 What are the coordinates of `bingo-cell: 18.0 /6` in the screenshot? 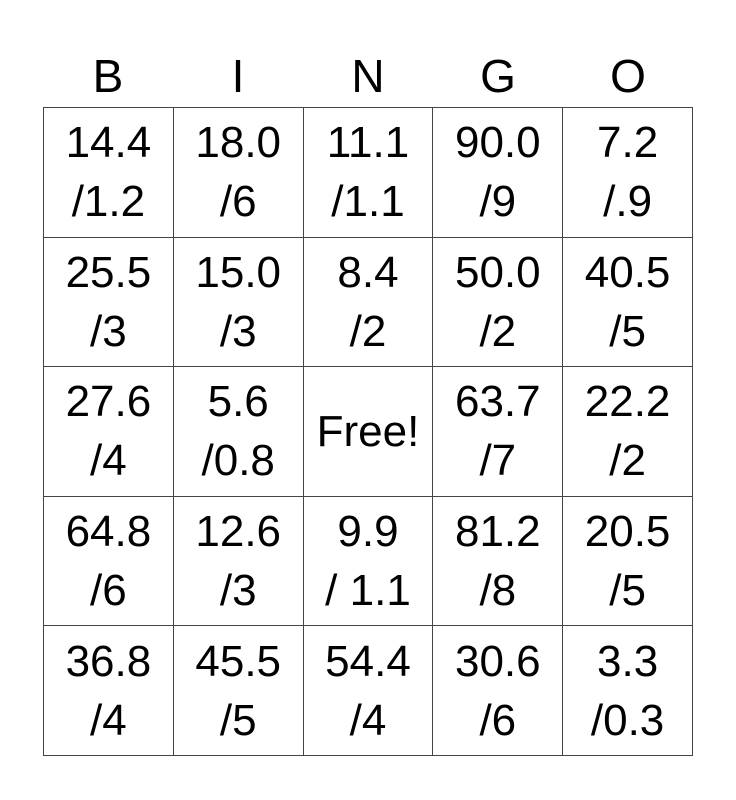 It's located at (238, 173).